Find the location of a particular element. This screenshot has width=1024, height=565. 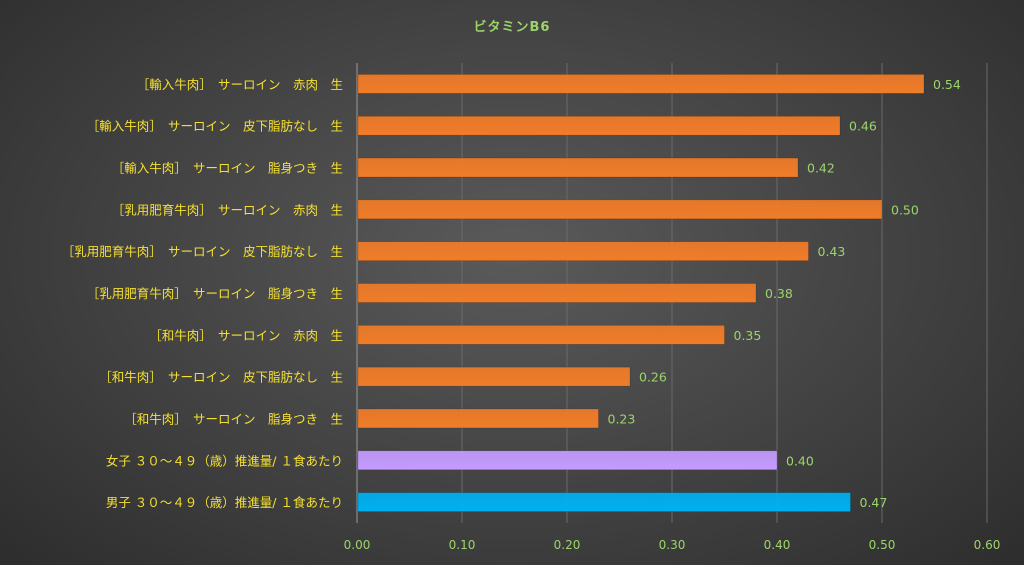

value-label: 0.40 is located at coordinates (800, 460).